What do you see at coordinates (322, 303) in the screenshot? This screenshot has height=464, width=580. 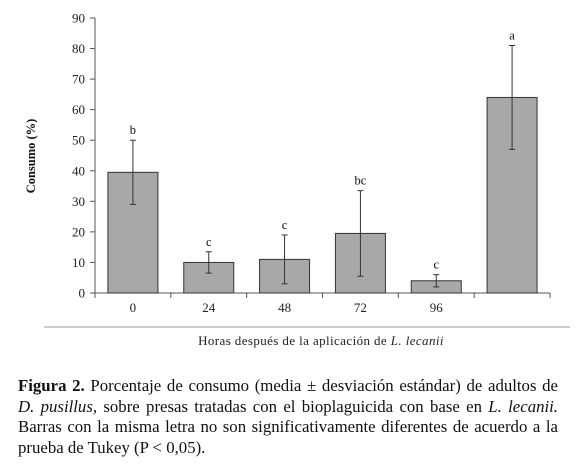 I see `x-axis: 0 24 48 72 96` at bounding box center [322, 303].